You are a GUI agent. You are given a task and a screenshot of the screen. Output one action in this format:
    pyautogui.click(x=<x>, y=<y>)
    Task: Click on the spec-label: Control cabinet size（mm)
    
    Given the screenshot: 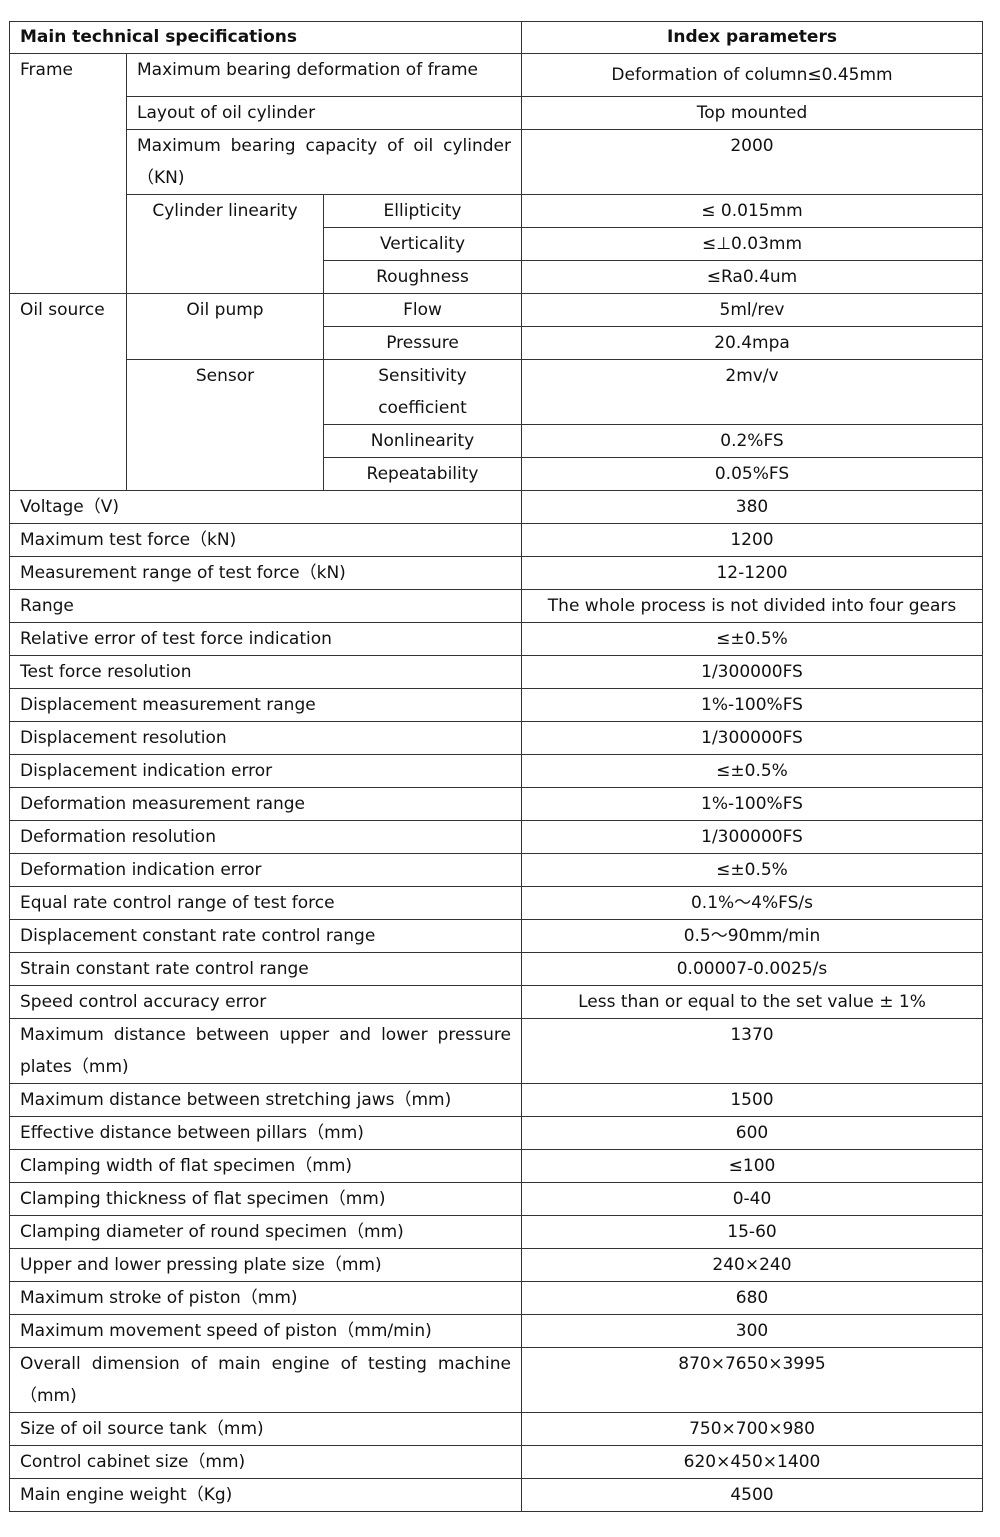 What is the action you would take?
    pyautogui.click(x=265, y=1462)
    